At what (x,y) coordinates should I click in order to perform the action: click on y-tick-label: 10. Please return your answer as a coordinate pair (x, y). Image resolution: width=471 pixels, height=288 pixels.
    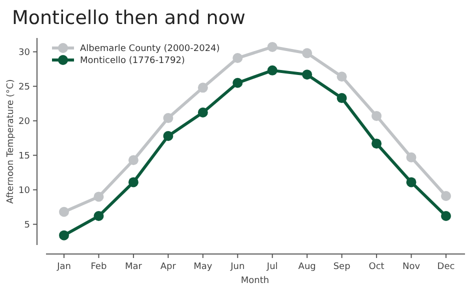
    Looking at the image, I should click on (24, 191).